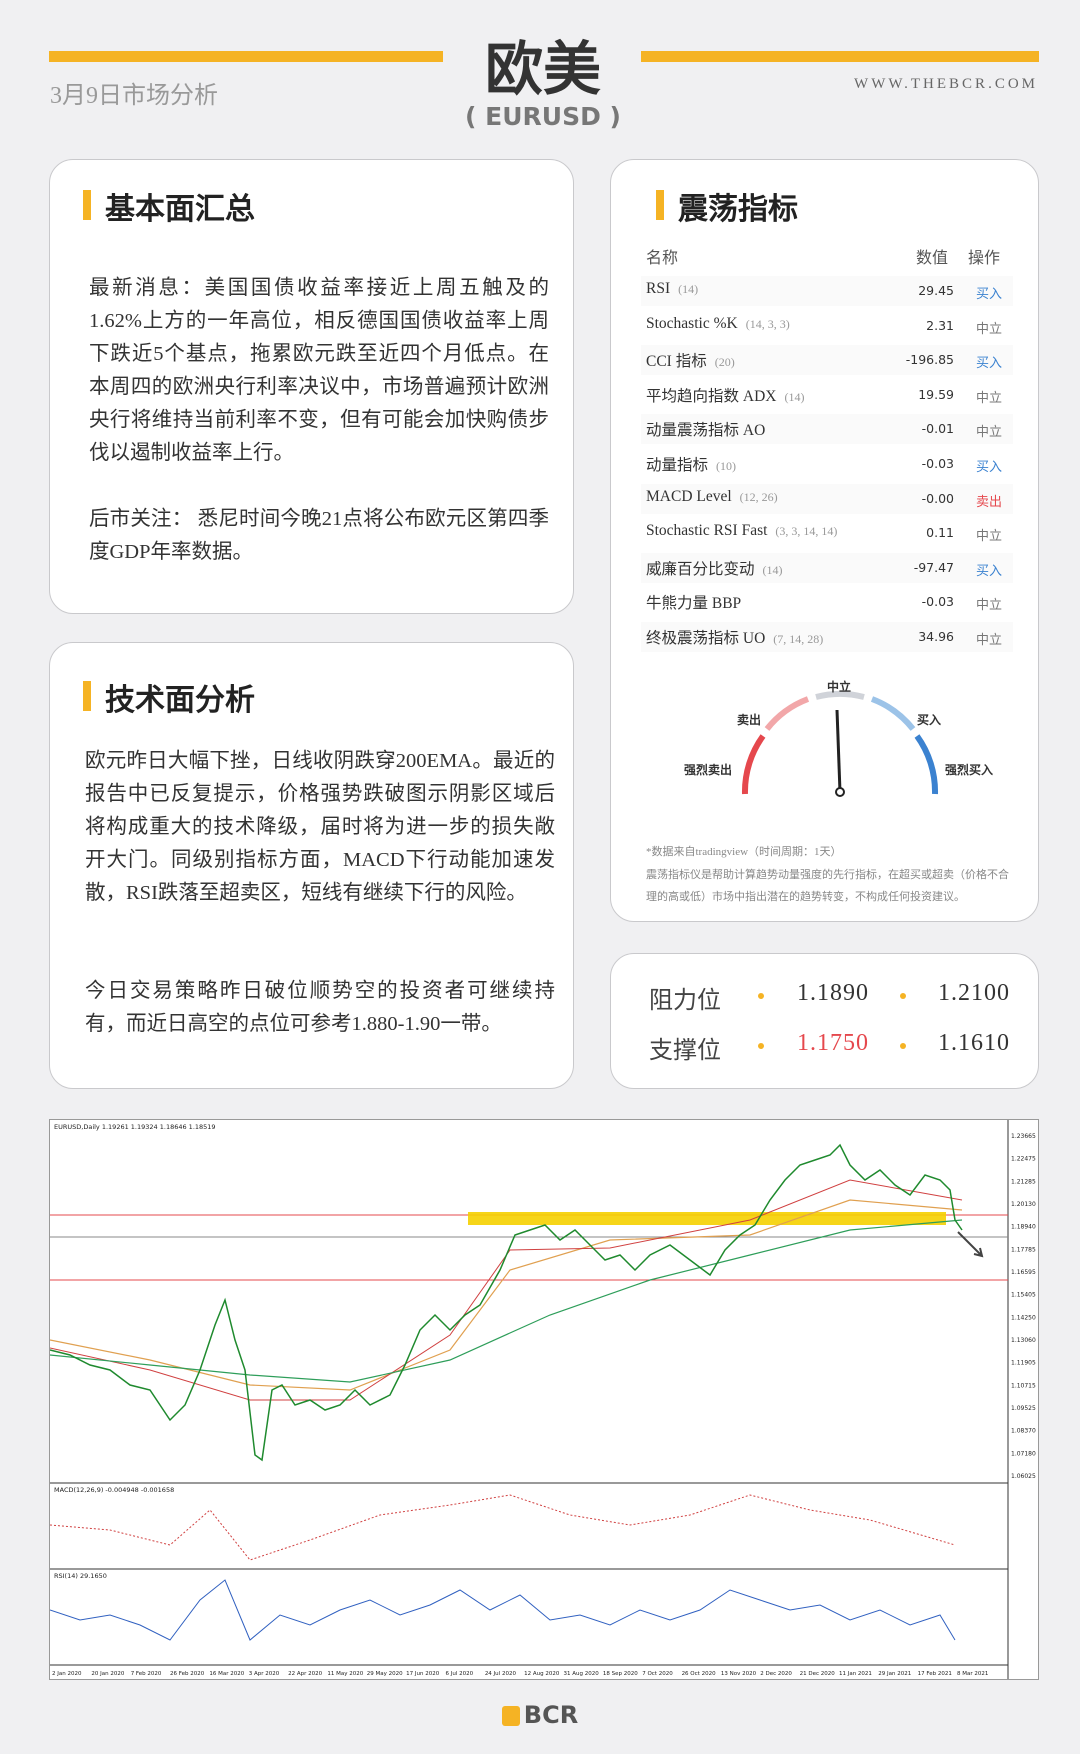 The image size is (1080, 1754). I want to click on name: Stochastic RSI Fast, so click(707, 531).